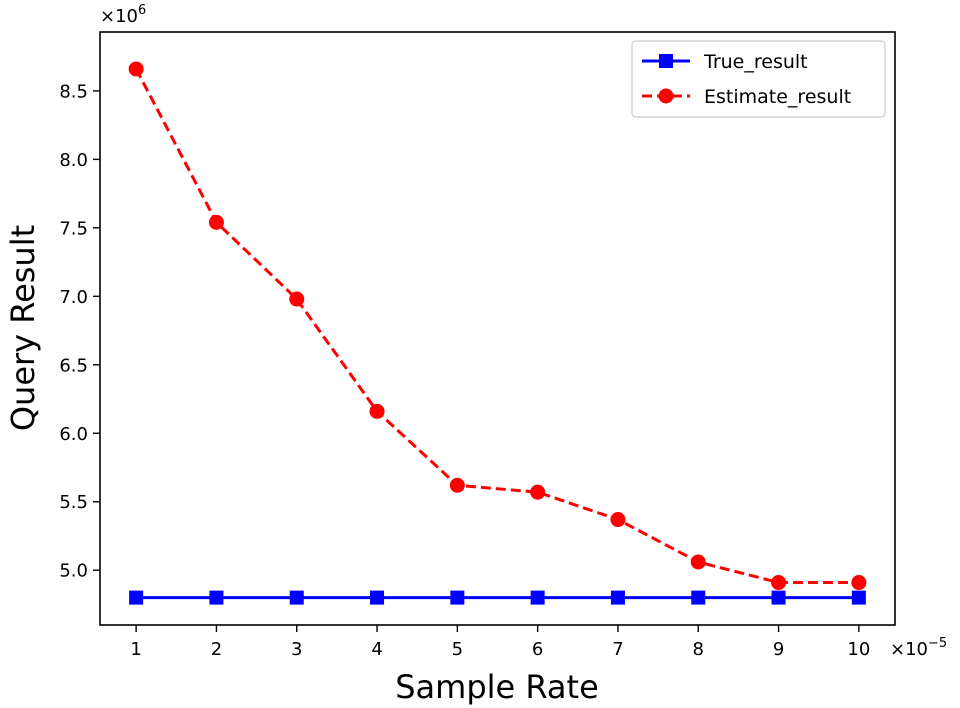 The height and width of the screenshot is (708, 960). What do you see at coordinates (216, 649) in the screenshot?
I see `x-tick-label: 2` at bounding box center [216, 649].